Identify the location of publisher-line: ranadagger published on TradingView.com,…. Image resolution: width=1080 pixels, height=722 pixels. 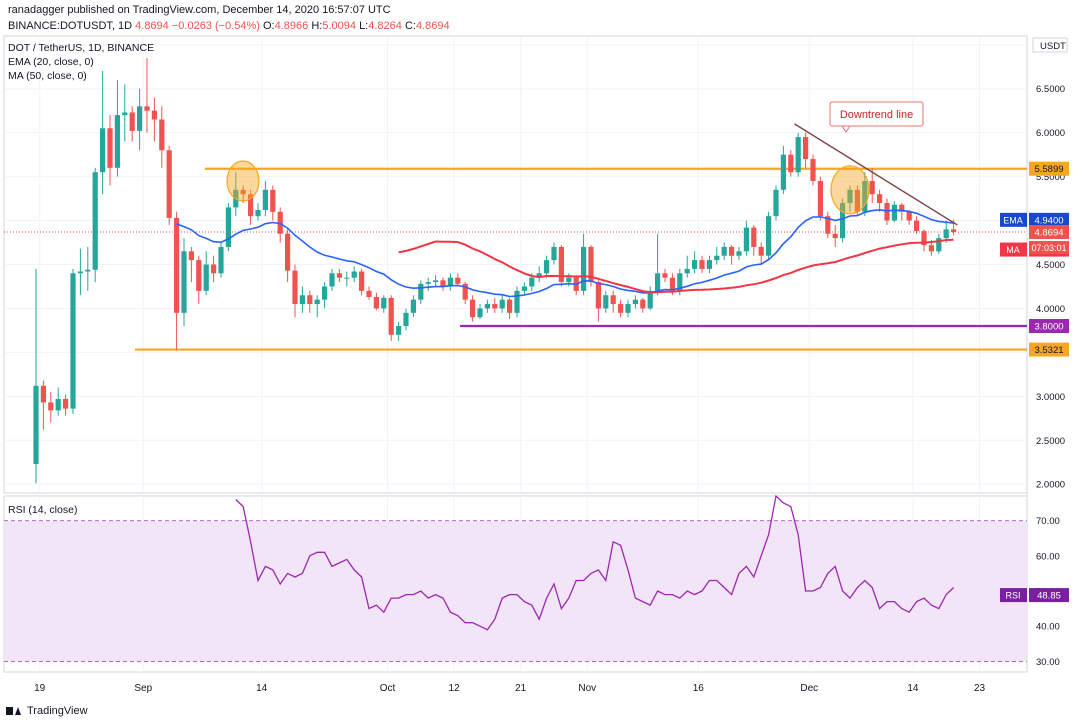
(199, 10).